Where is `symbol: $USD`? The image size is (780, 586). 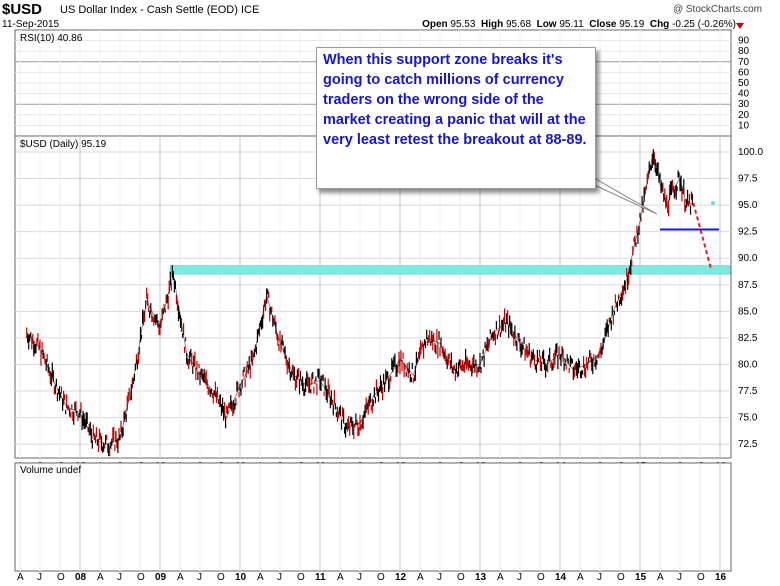 symbol: $USD is located at coordinates (22, 9).